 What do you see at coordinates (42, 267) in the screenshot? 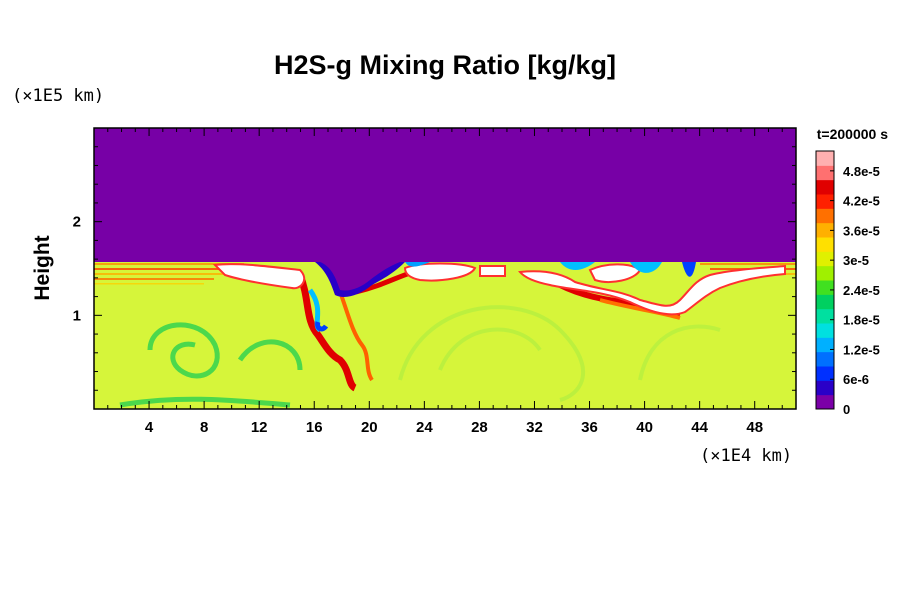
I see `y-axis-label: Height` at bounding box center [42, 267].